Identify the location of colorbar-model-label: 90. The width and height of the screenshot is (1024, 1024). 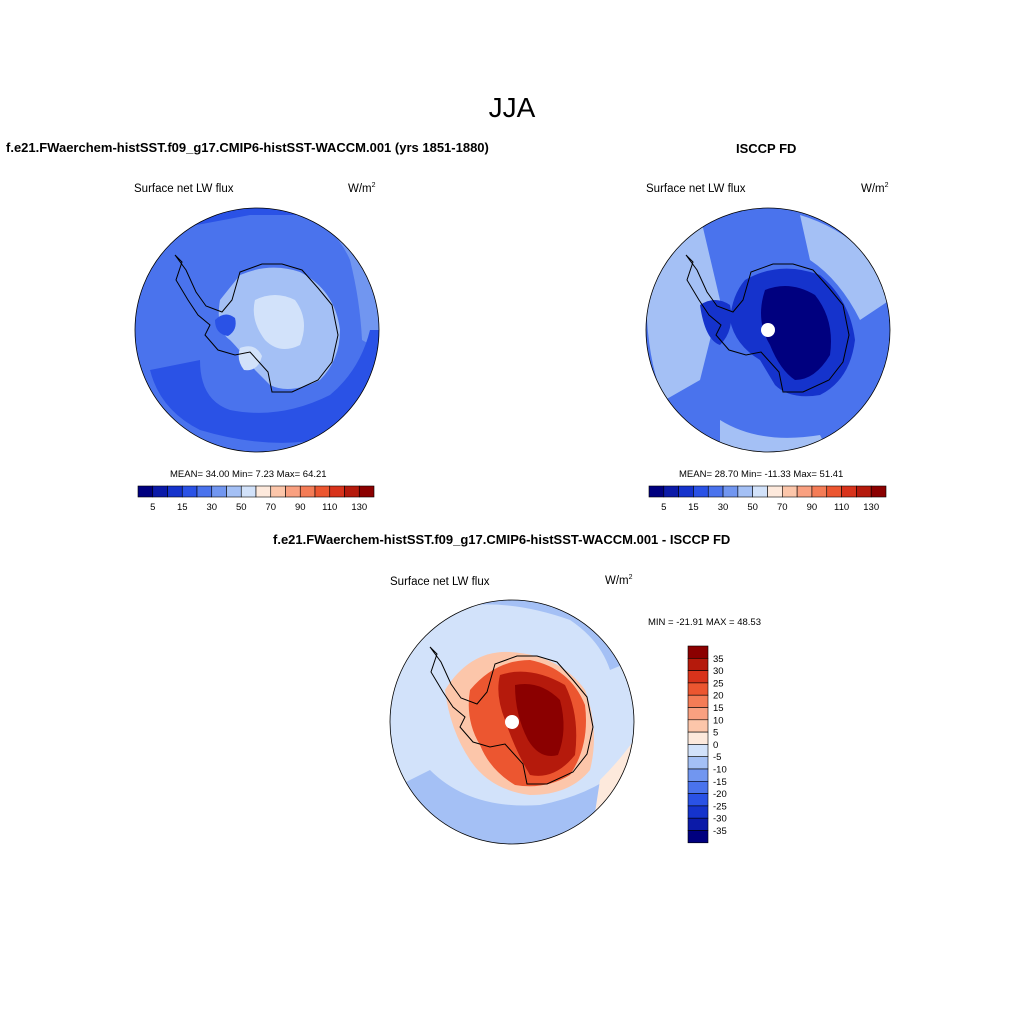
(300, 507).